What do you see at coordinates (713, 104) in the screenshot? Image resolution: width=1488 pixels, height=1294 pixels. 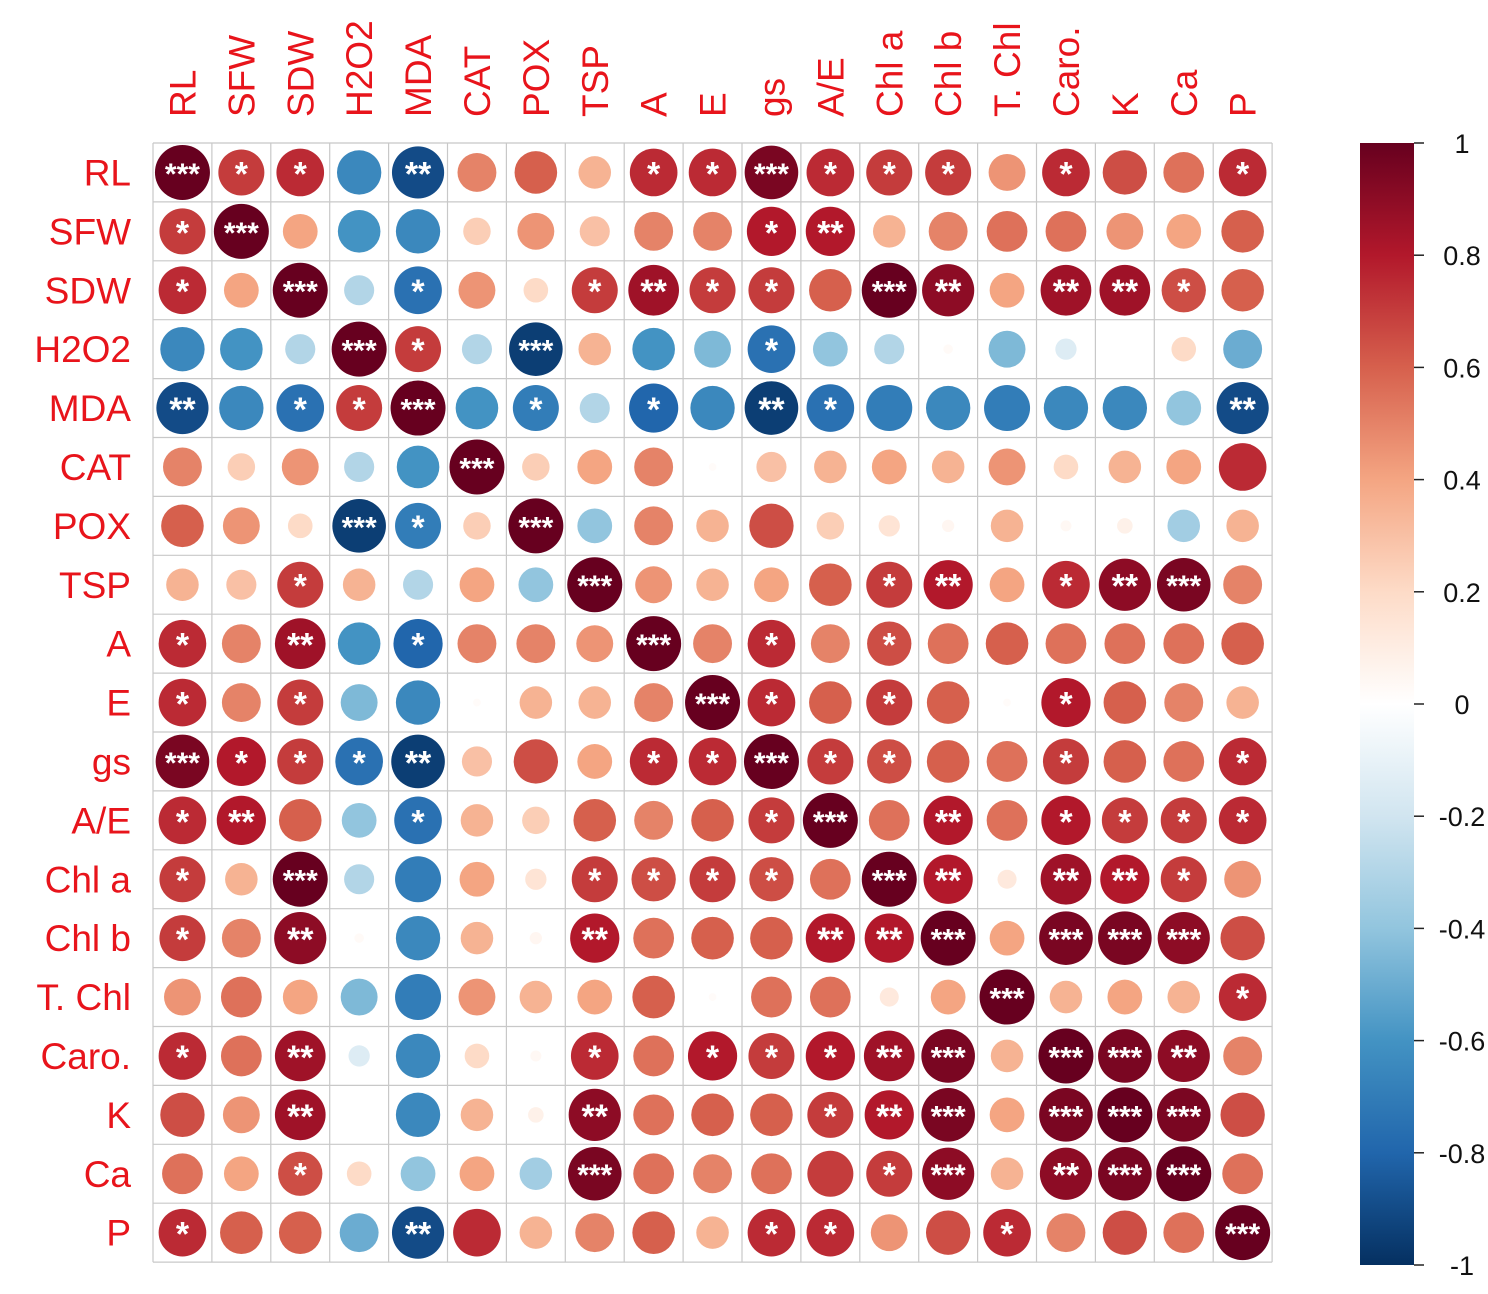 I see `column-label: E` at bounding box center [713, 104].